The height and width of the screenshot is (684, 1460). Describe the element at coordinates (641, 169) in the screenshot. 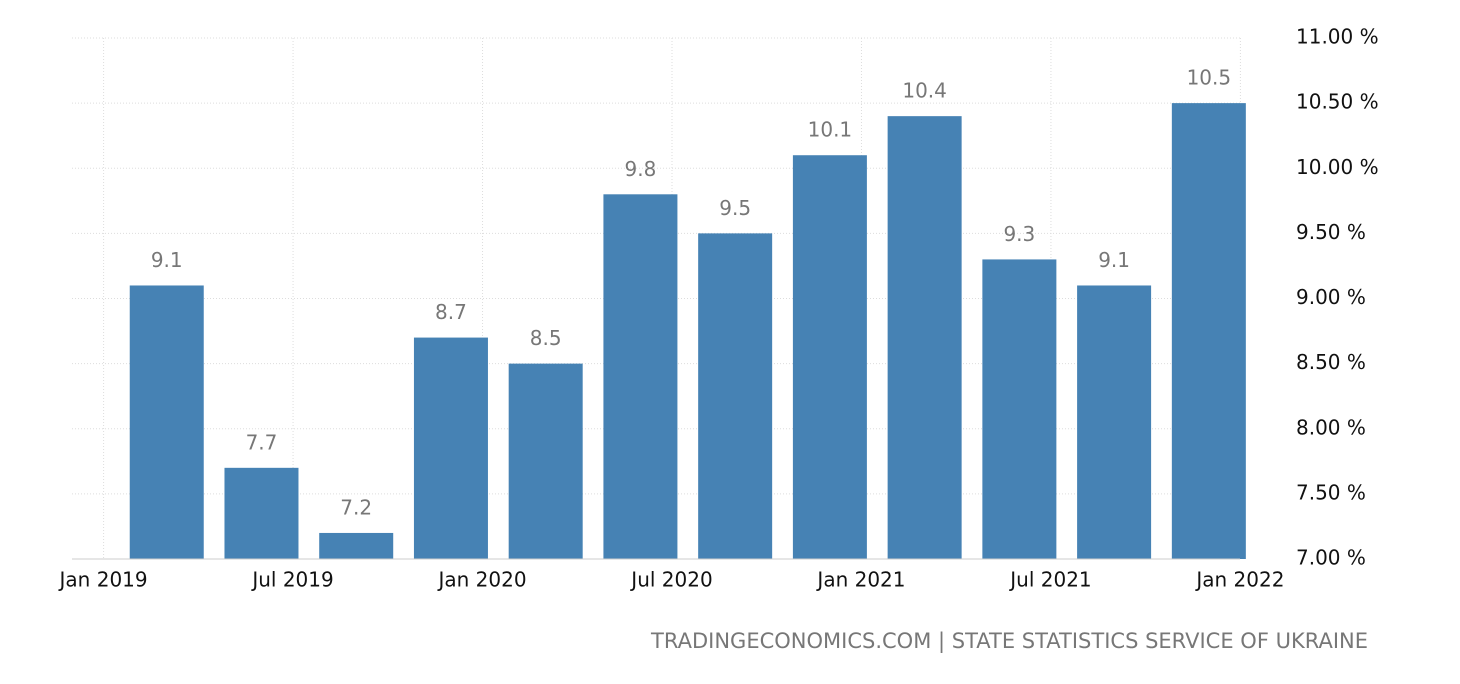

I see `data-label: 9.8` at that location.